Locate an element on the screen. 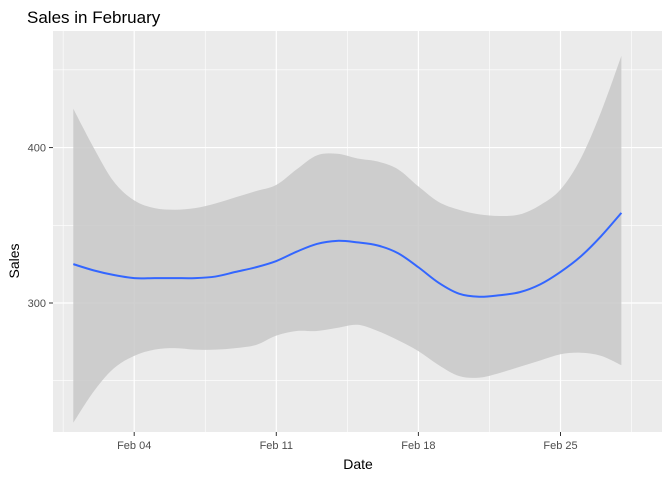 The image size is (672, 480). x-axis-ticks: Feb 04 Feb 11 Feb 18 Feb 25 is located at coordinates (347, 442).